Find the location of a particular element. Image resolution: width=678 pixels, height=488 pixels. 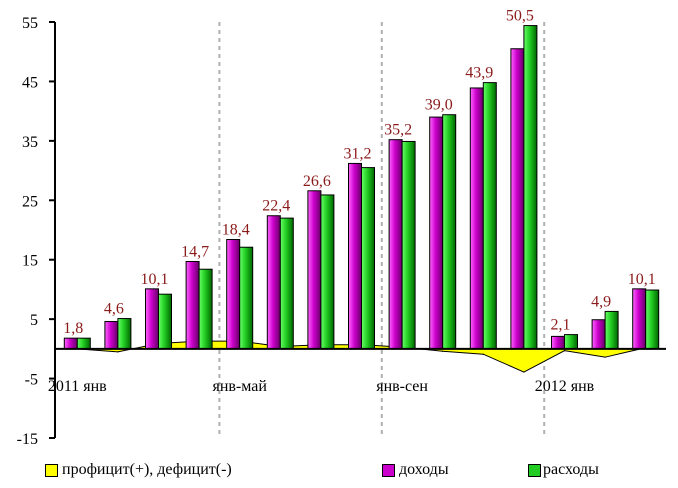

legend-label-balance: профицит(+), дефицит(-) is located at coordinates (147, 469).